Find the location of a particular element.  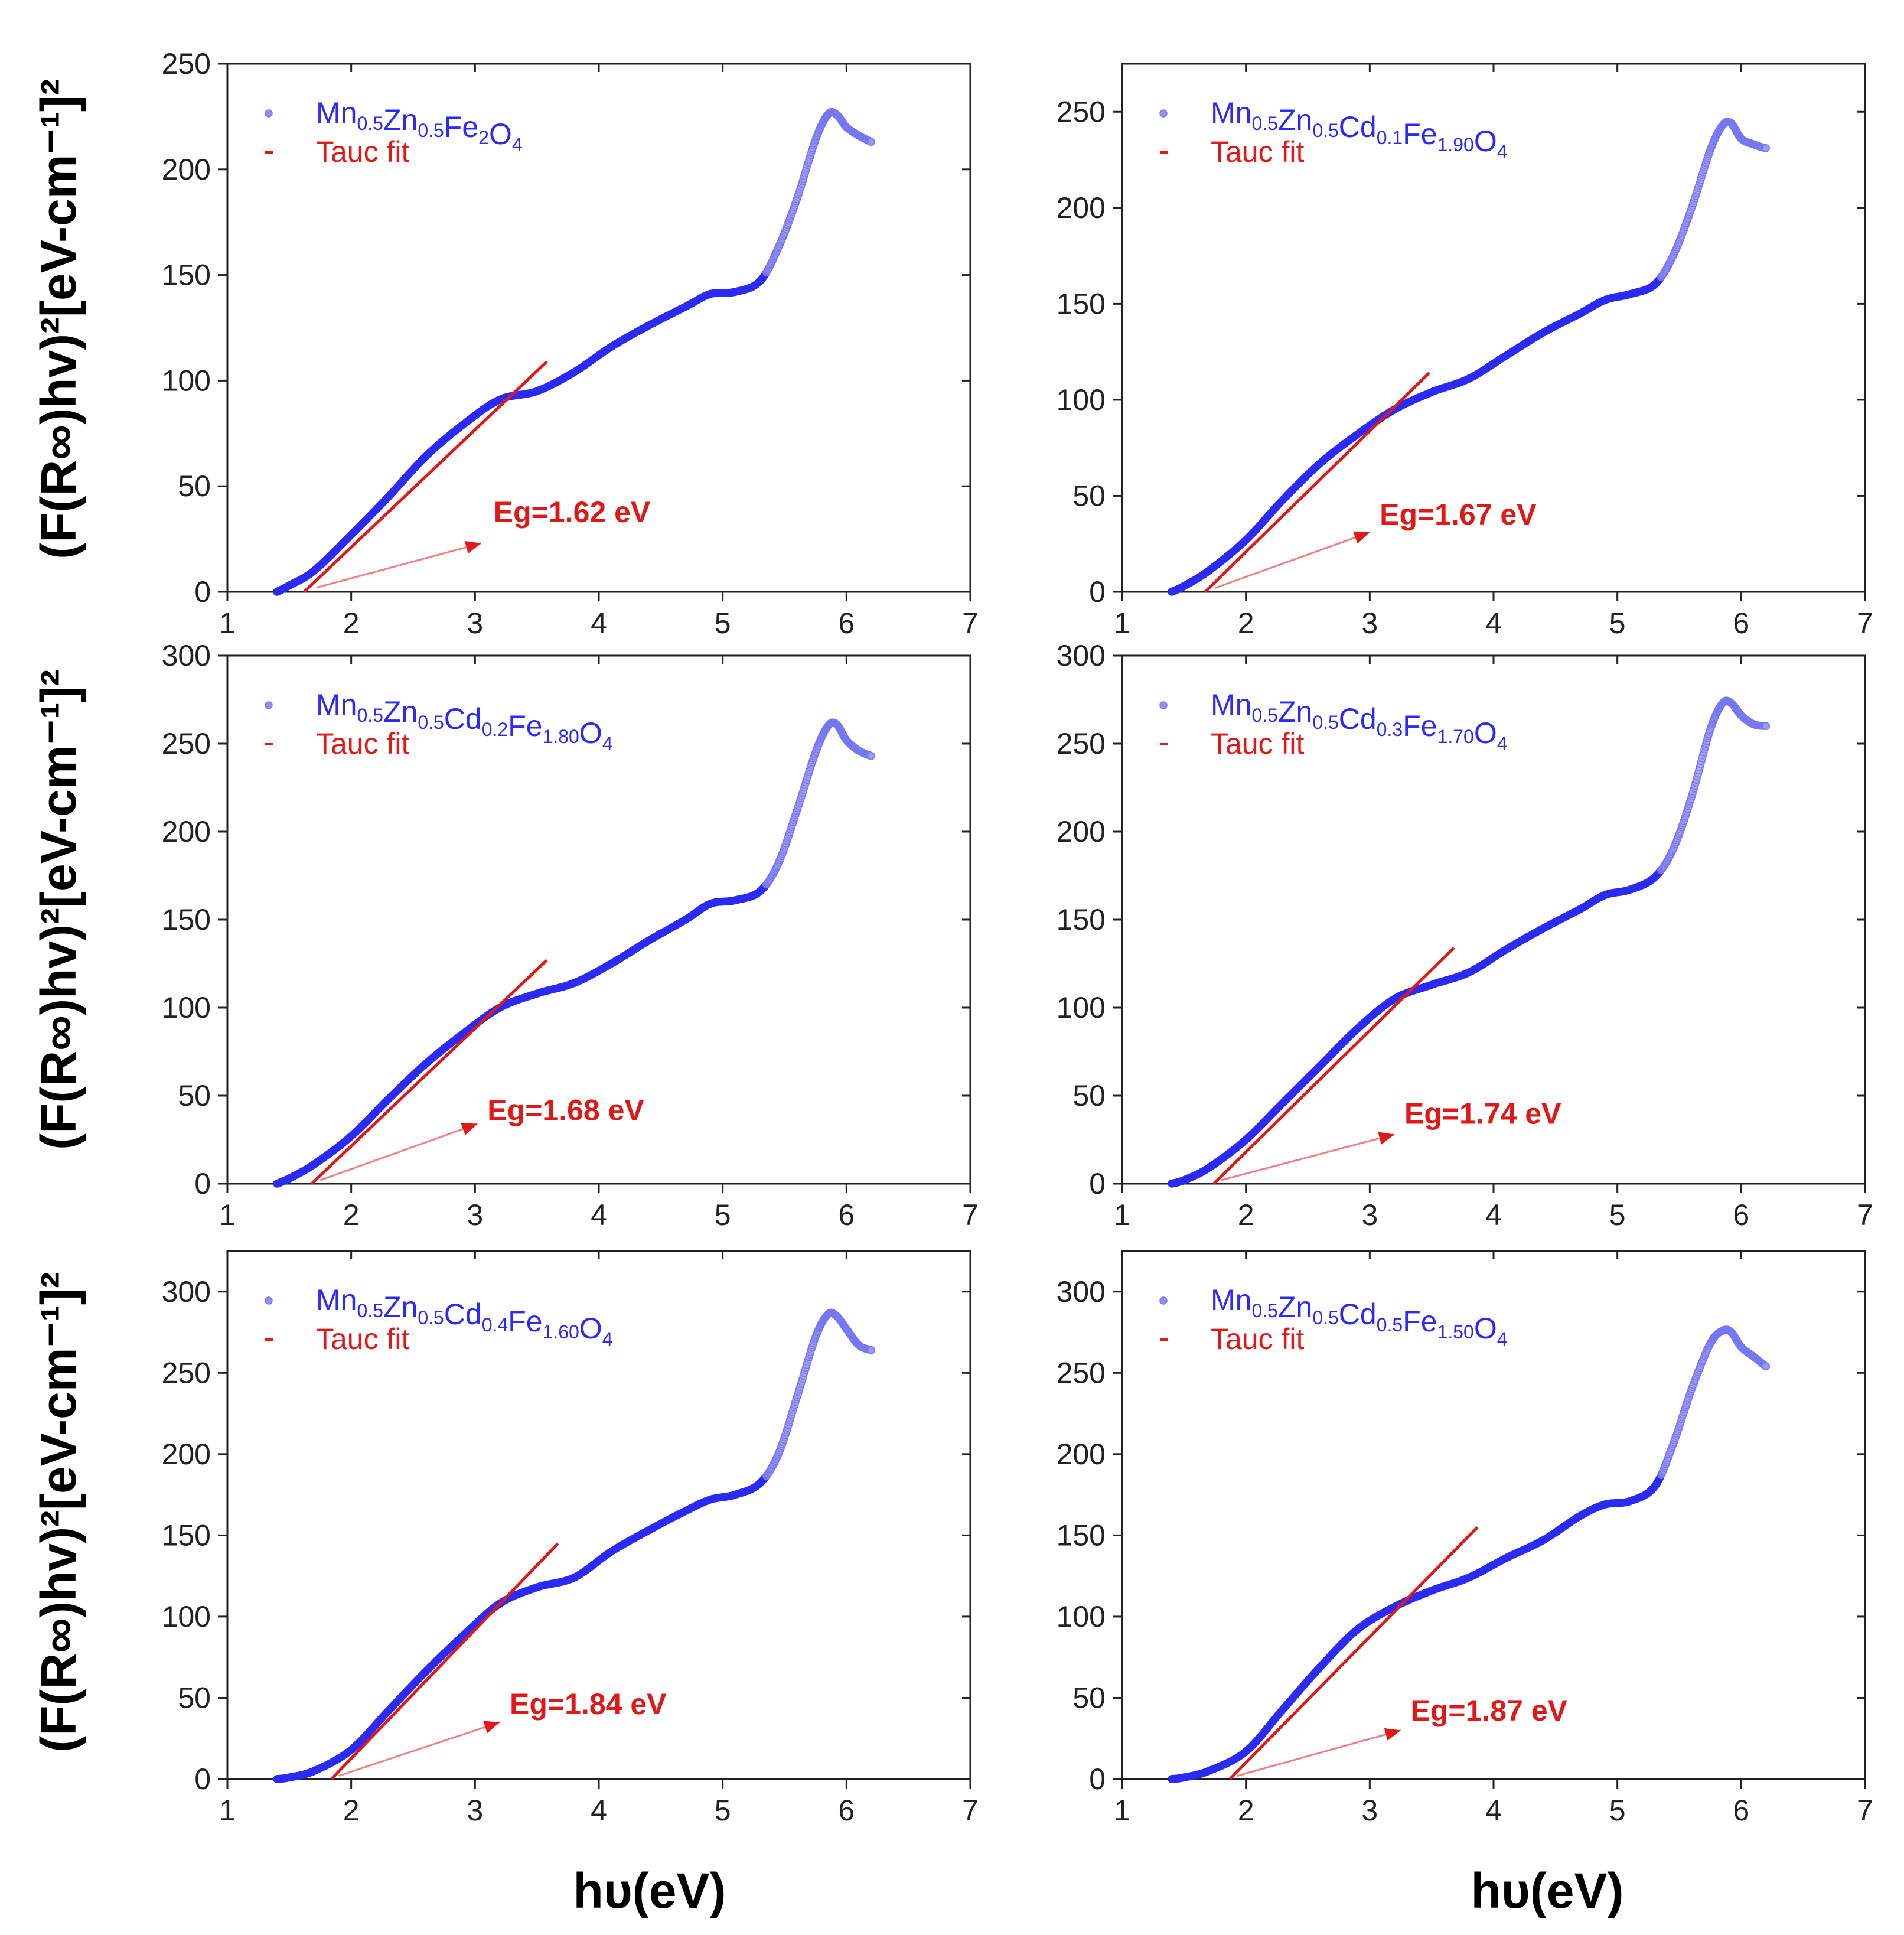

eg-arrow-line is located at coordinates (419, 1749).